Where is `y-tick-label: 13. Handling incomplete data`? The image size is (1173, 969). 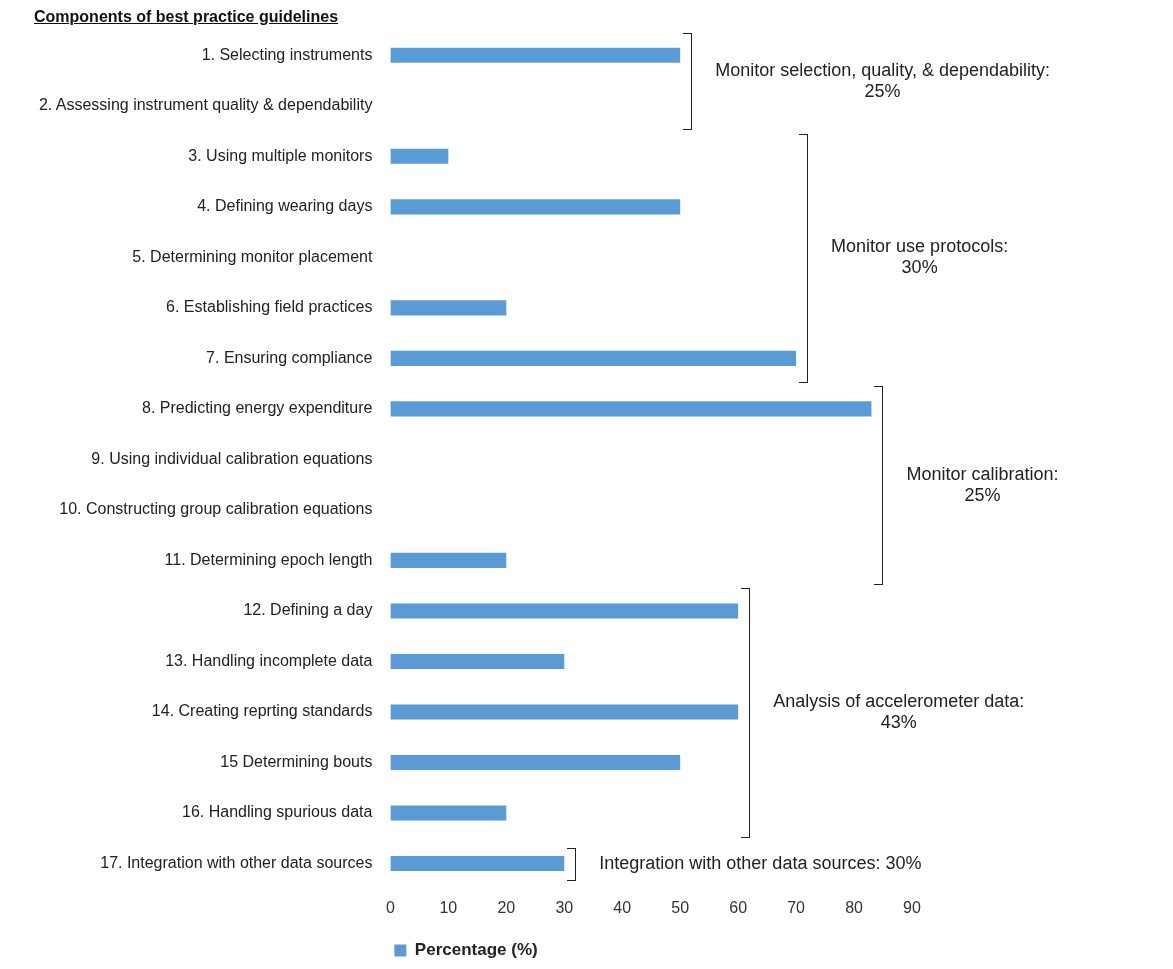 y-tick-label: 13. Handling incomplete data is located at coordinates (269, 660).